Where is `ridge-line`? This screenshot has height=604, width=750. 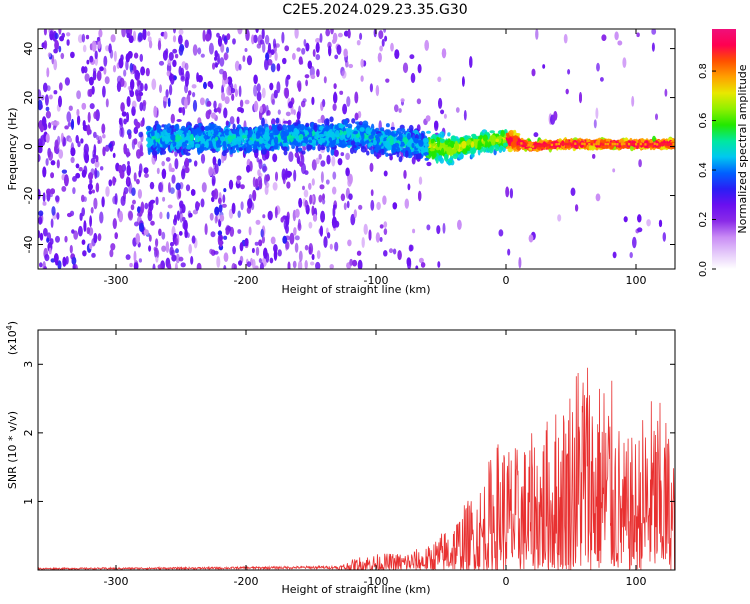
ridge-line is located at coordinates (596, 144).